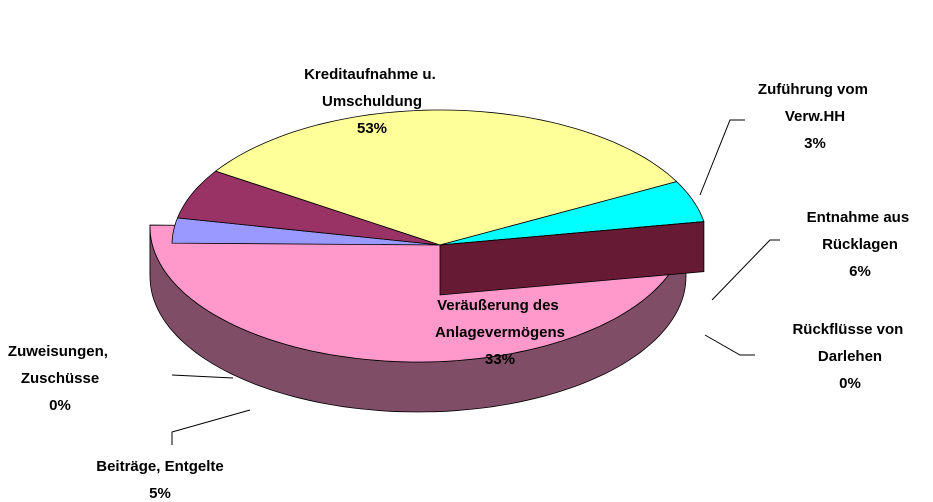 The image size is (933, 502). I want to click on slice-label: Entnahme aus Rücklagen, so click(860, 231).